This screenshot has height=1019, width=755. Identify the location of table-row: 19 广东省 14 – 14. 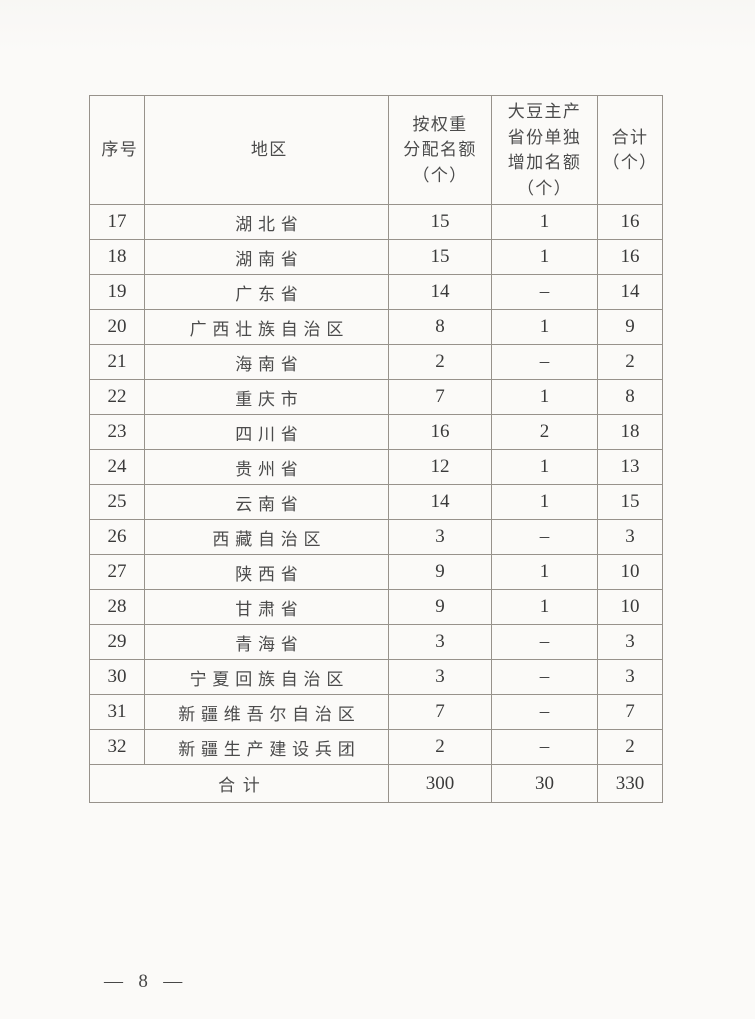
(376, 292).